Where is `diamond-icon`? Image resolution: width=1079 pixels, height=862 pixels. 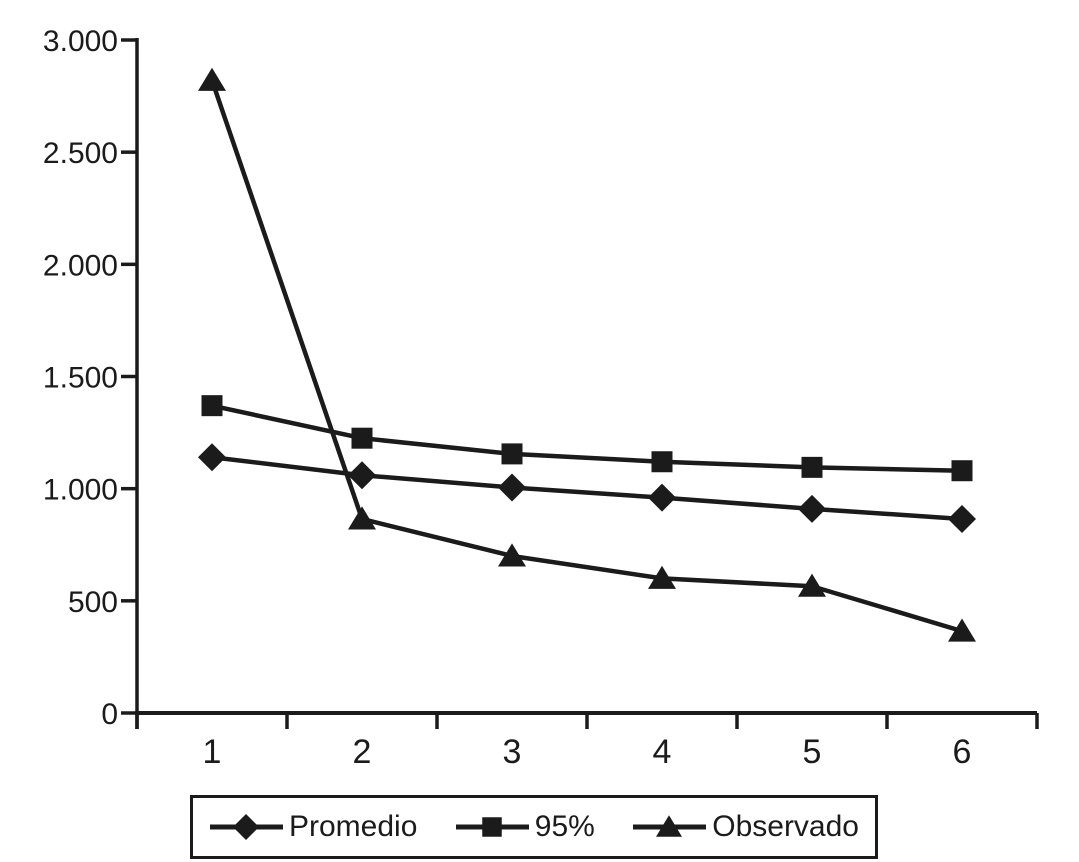 diamond-icon is located at coordinates (246, 827).